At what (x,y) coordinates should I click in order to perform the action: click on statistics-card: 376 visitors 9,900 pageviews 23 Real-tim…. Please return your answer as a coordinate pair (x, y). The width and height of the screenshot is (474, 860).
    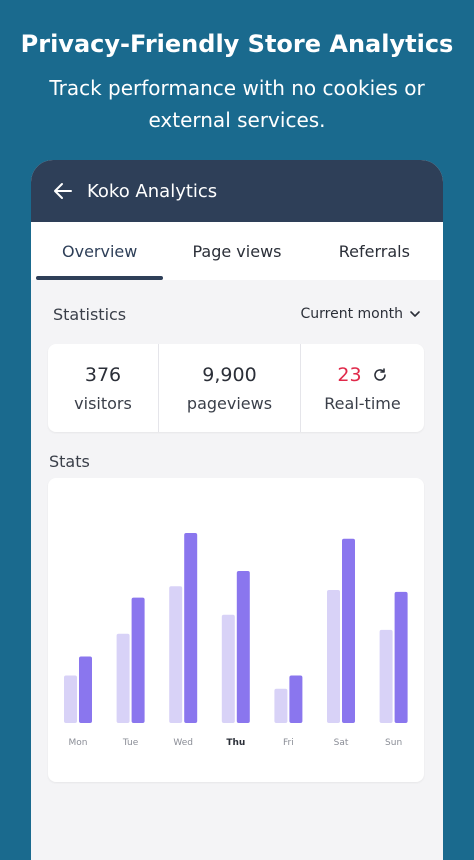
    Looking at the image, I should click on (236, 388).